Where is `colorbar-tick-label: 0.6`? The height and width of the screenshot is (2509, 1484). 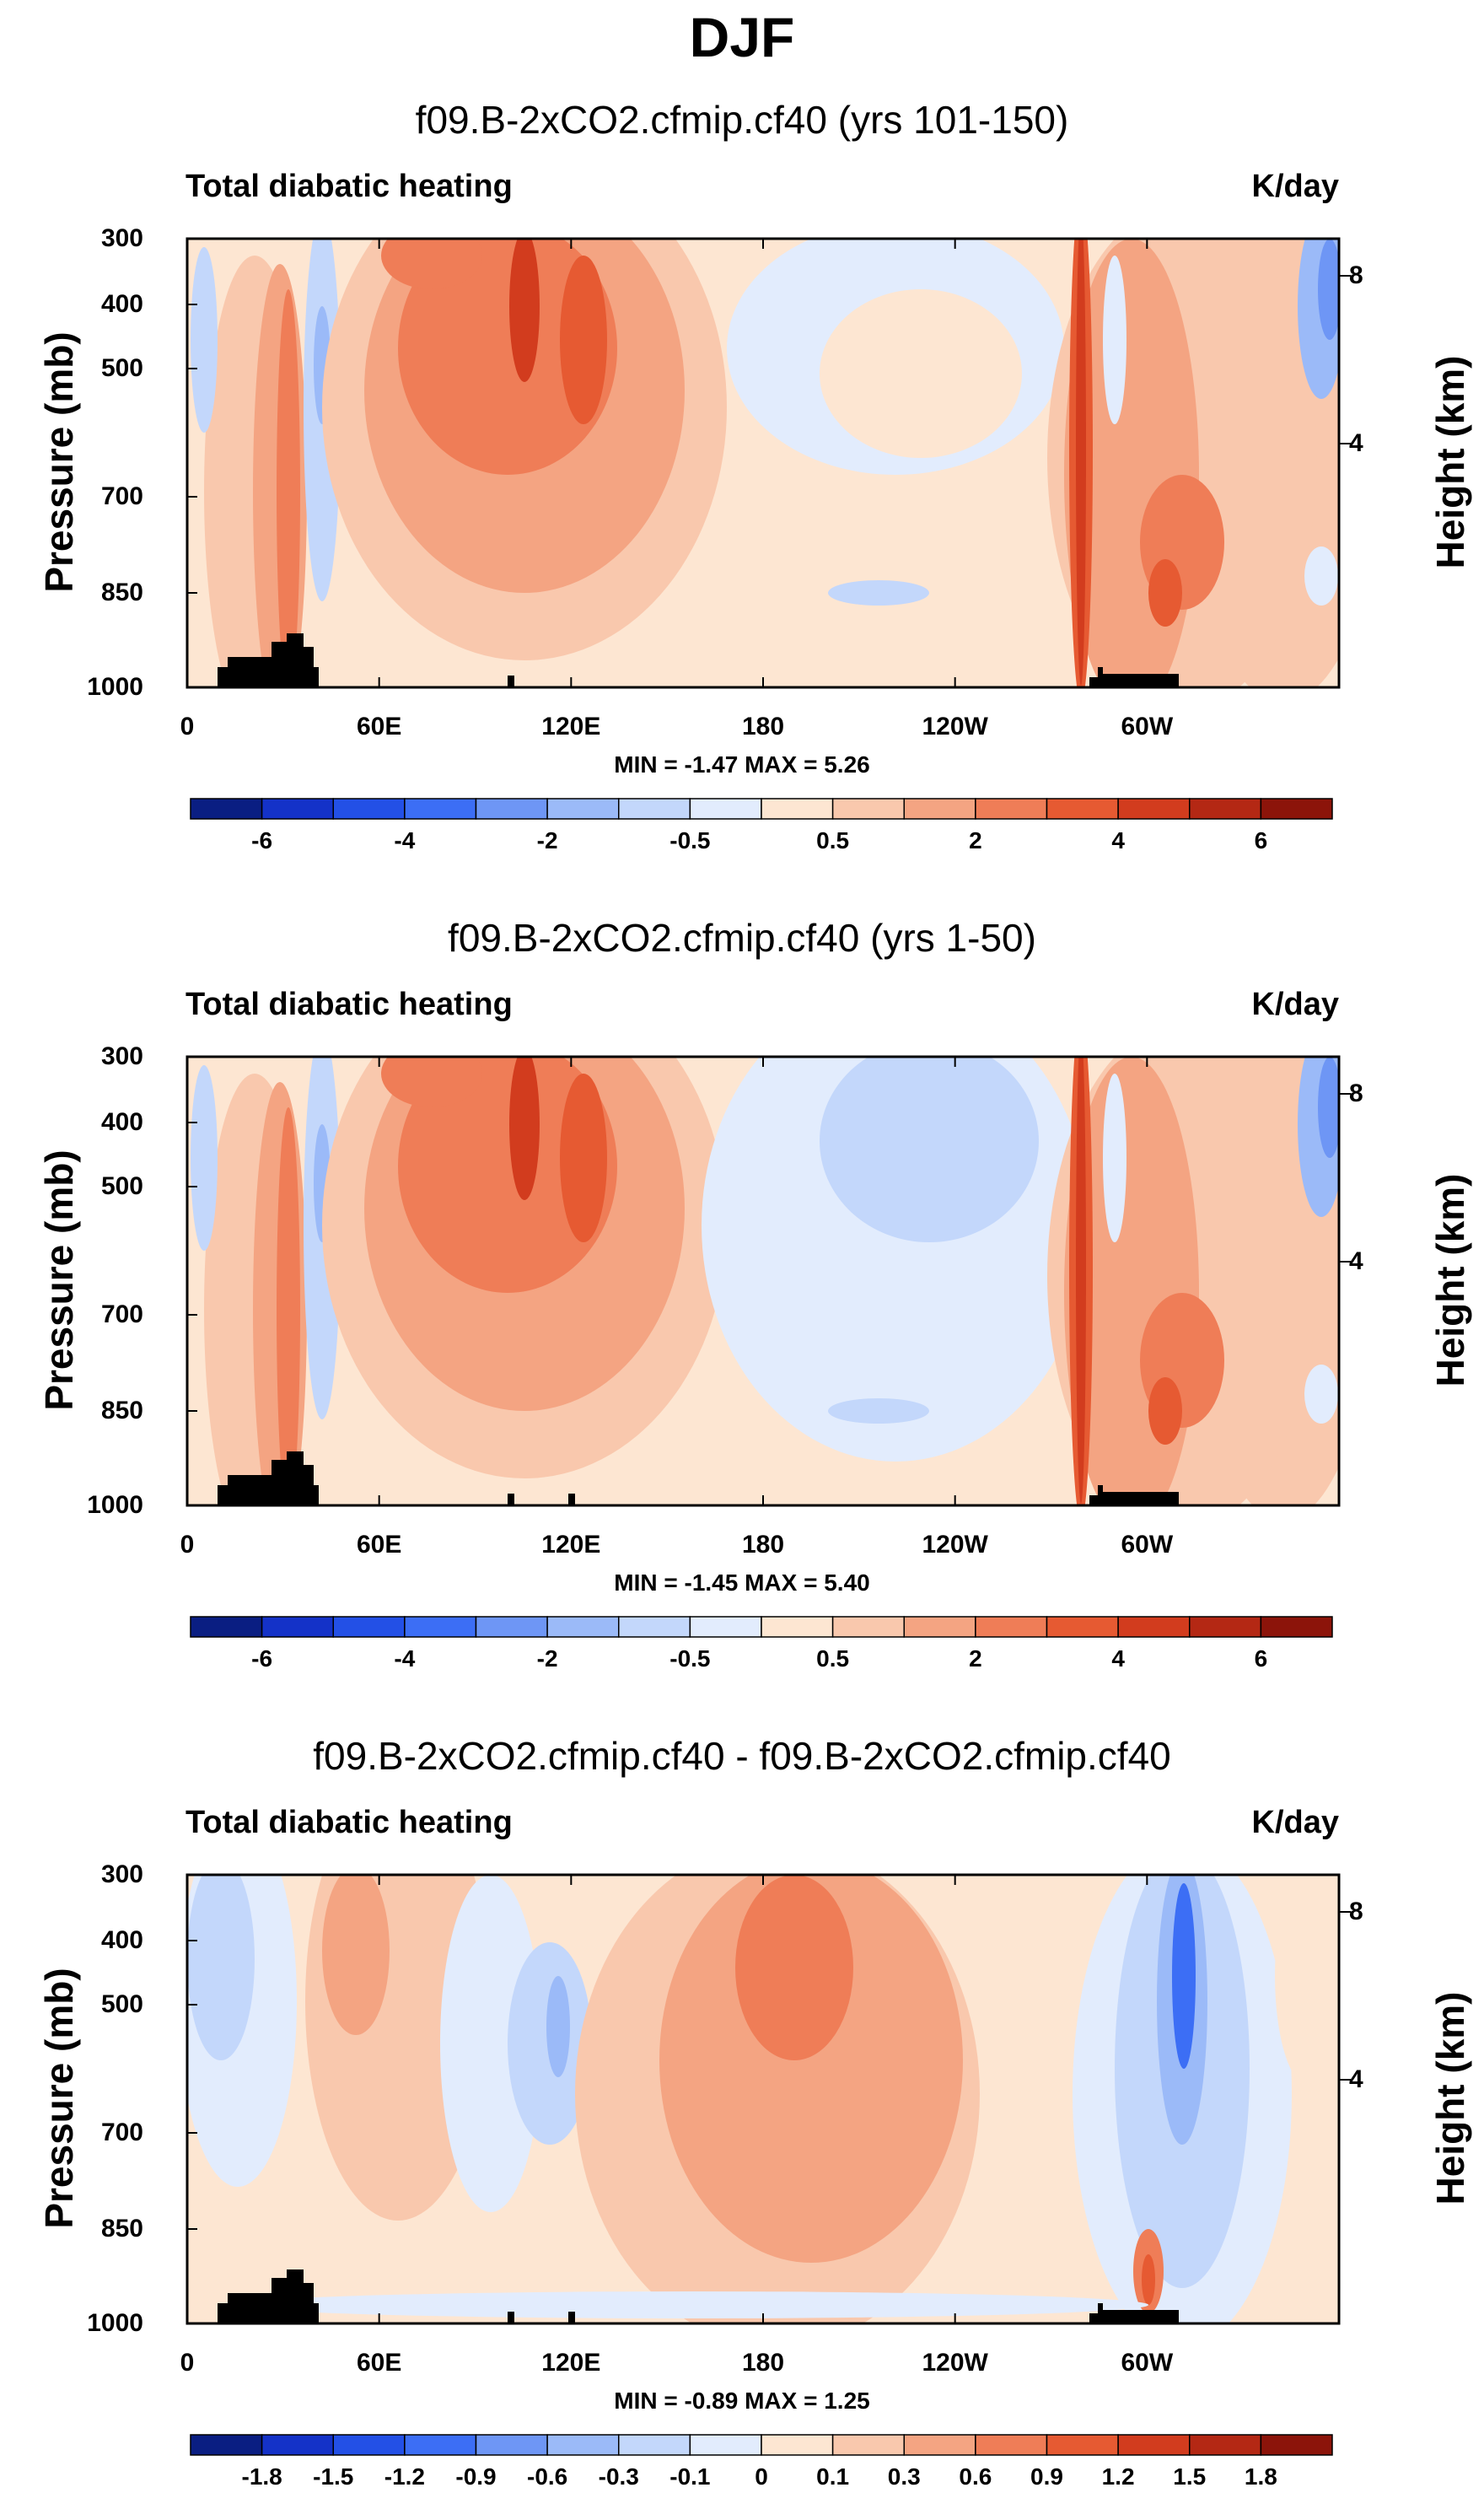
colorbar-tick-label: 0.6 is located at coordinates (975, 2476).